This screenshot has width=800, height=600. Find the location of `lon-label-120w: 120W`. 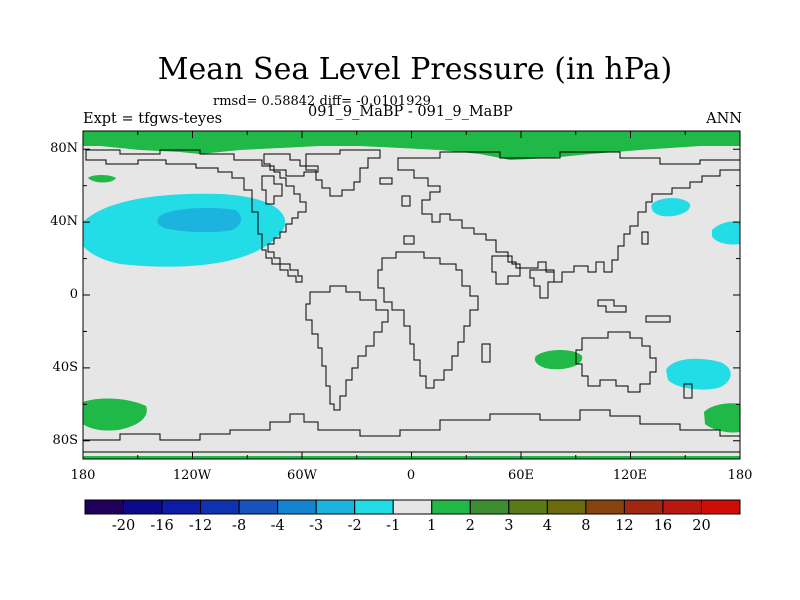

lon-label-120w: 120W is located at coordinates (192, 475).